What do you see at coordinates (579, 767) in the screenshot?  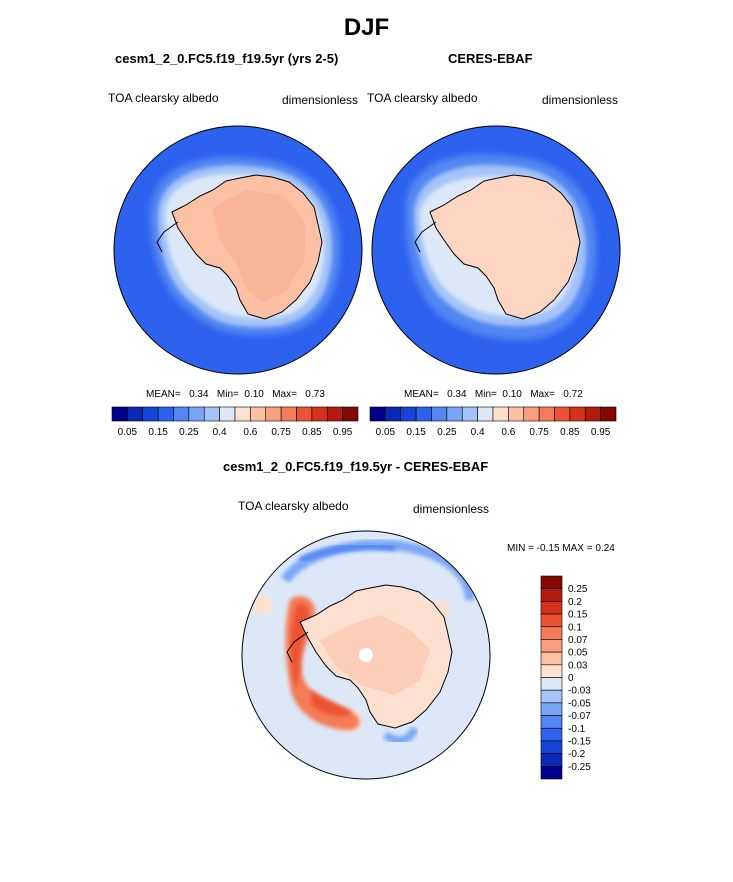 I see `colorbar-difference-tick-label: -0.25` at bounding box center [579, 767].